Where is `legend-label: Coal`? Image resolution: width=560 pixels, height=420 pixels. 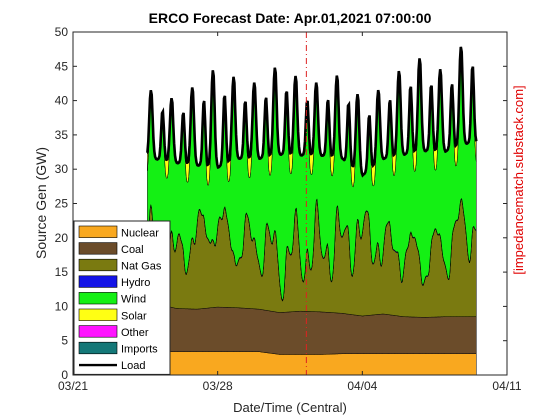 legend-label: Coal is located at coordinates (132, 250).